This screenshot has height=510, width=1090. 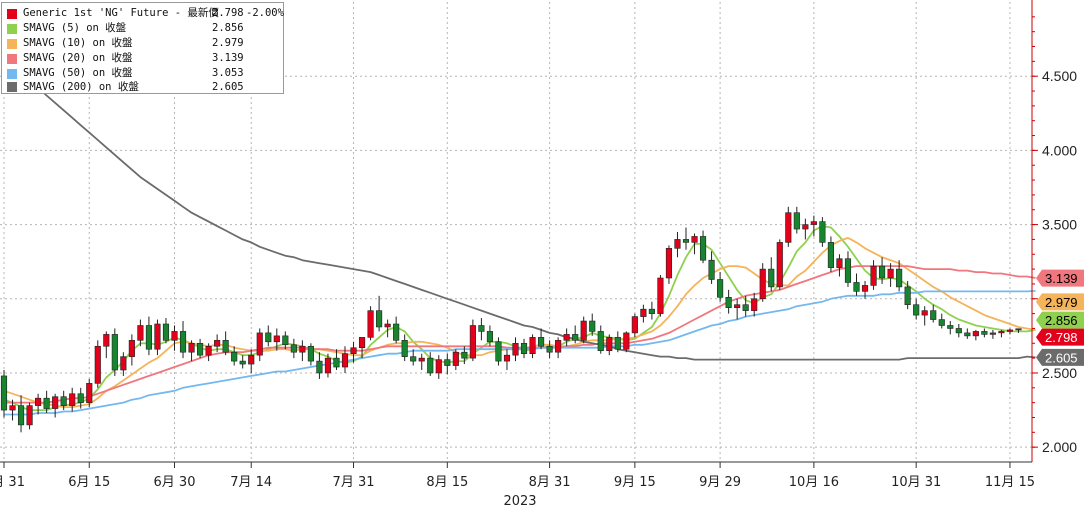 I want to click on value-tag-text: 2.856, so click(x=1061, y=320).